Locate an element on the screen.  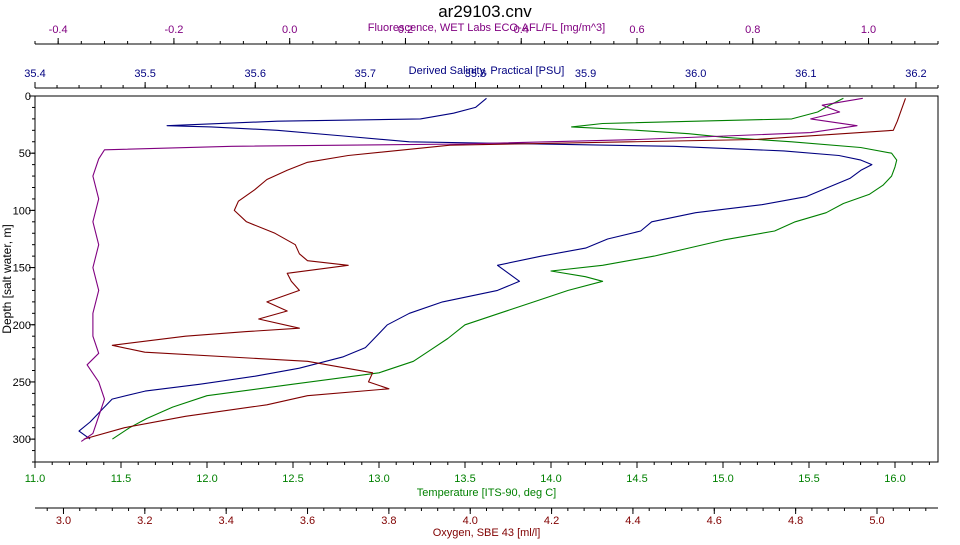
depth-axis-title: Depth [salt water, m] is located at coordinates (7, 278).